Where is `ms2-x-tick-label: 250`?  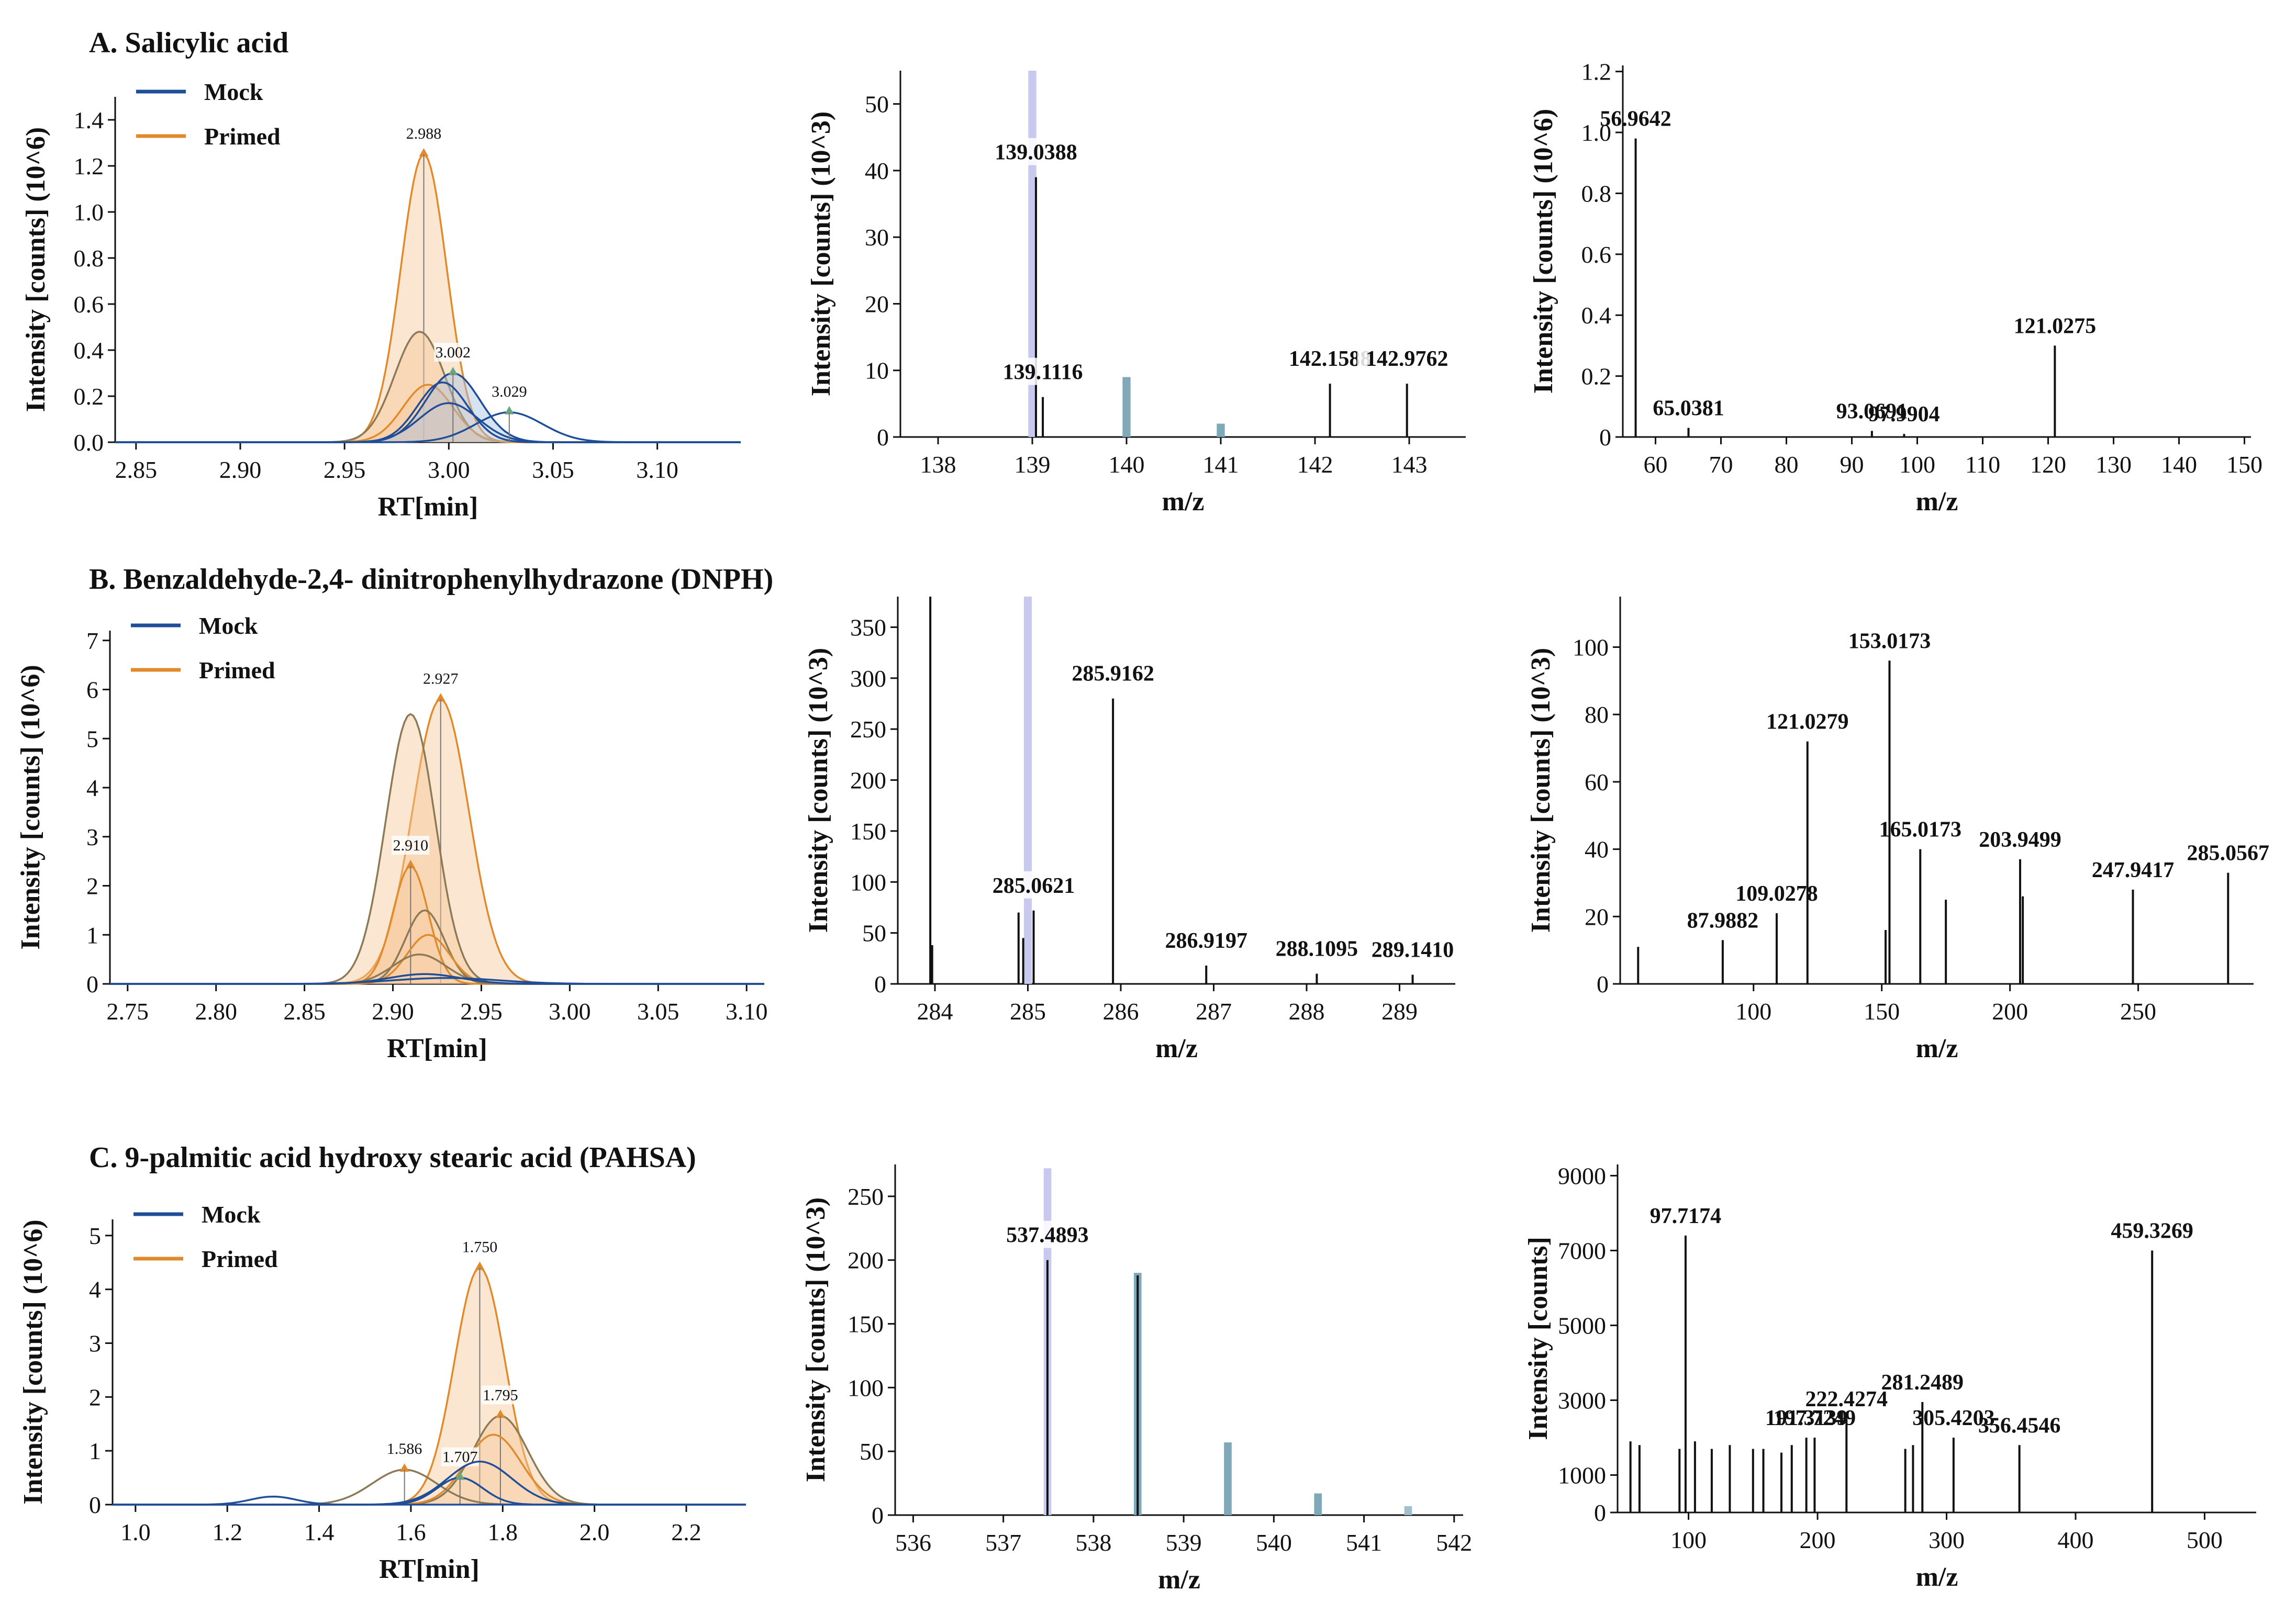 ms2-x-tick-label: 250 is located at coordinates (2138, 1011).